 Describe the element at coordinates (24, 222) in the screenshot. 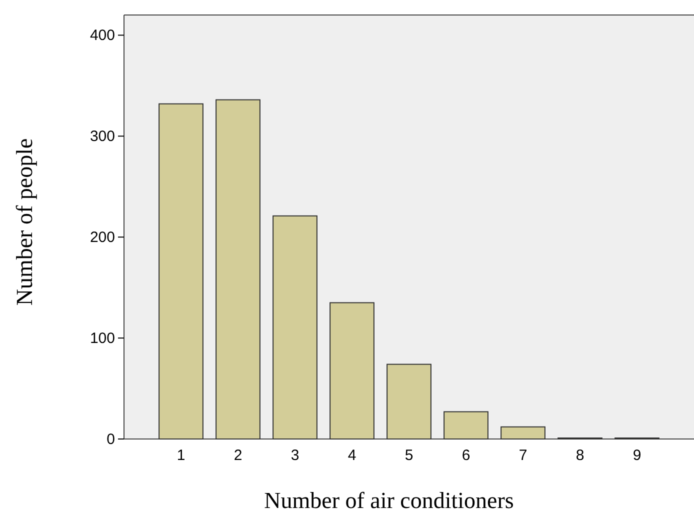

I see `y-axis-title: Number of people` at that location.